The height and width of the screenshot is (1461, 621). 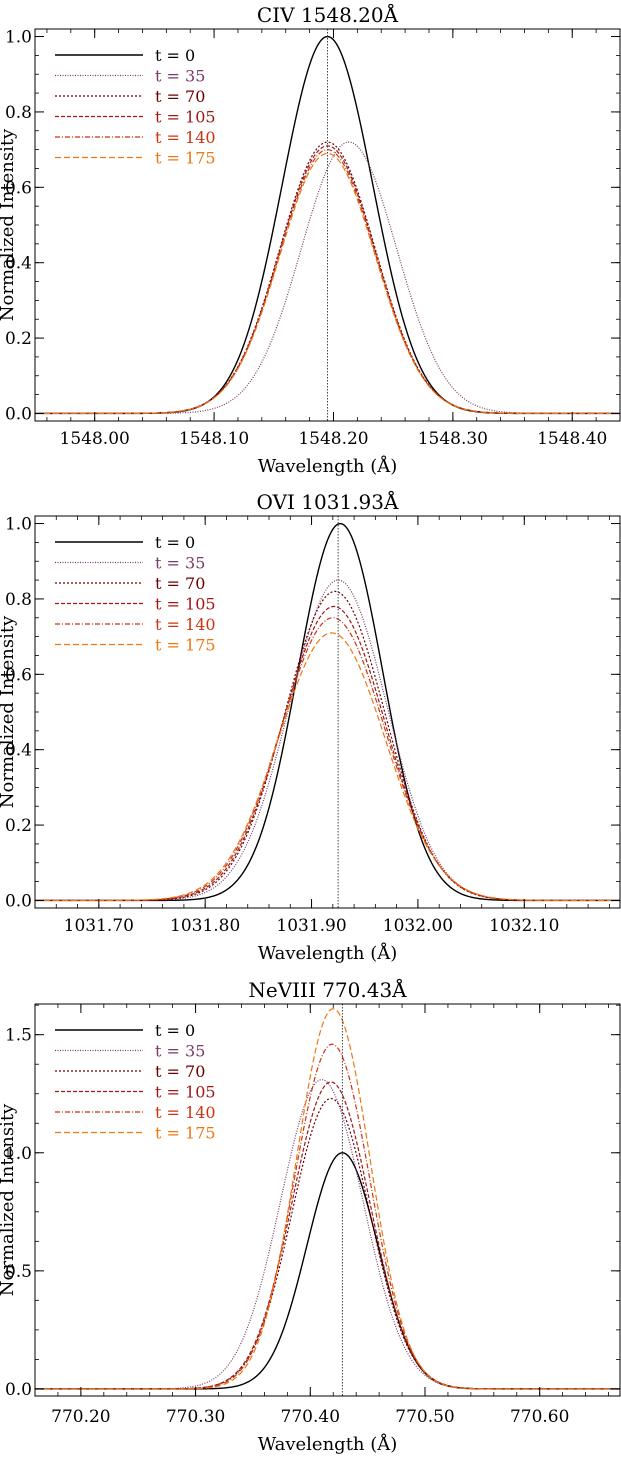 I want to click on chart-title: CIV 1548.20Å, so click(x=328, y=14).